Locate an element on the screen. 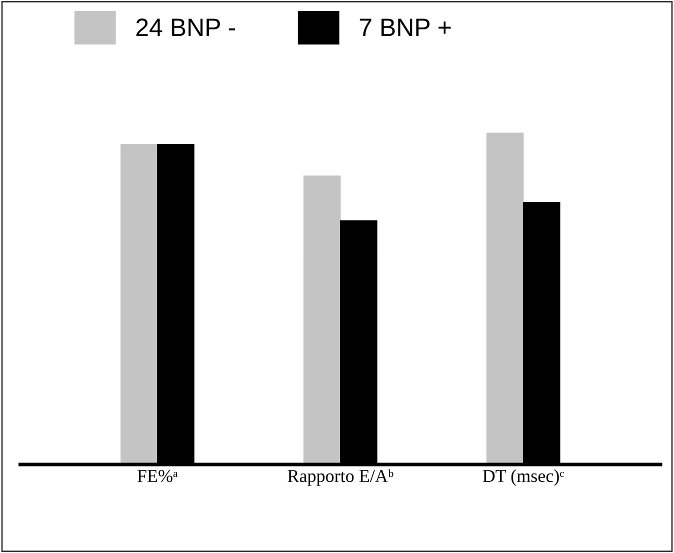 This screenshot has width=674, height=553. x-tick-label: FE%ᵃ is located at coordinates (157, 476).